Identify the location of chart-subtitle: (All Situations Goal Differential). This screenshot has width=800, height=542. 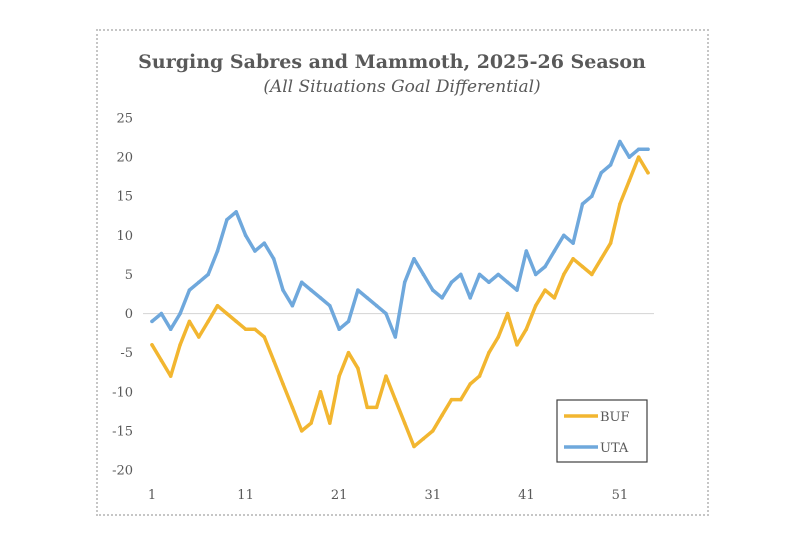
(401, 87).